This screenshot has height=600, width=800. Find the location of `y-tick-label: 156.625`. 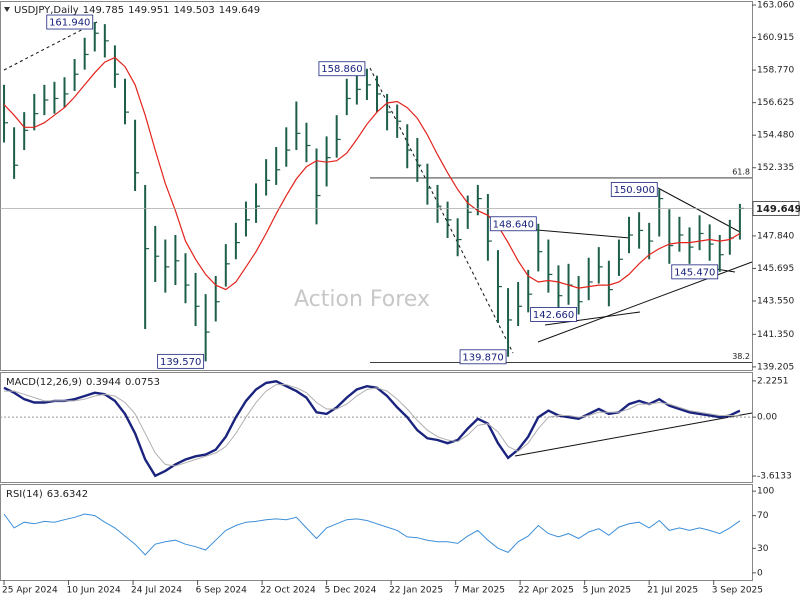

y-tick-label: 156.625 is located at coordinates (775, 103).